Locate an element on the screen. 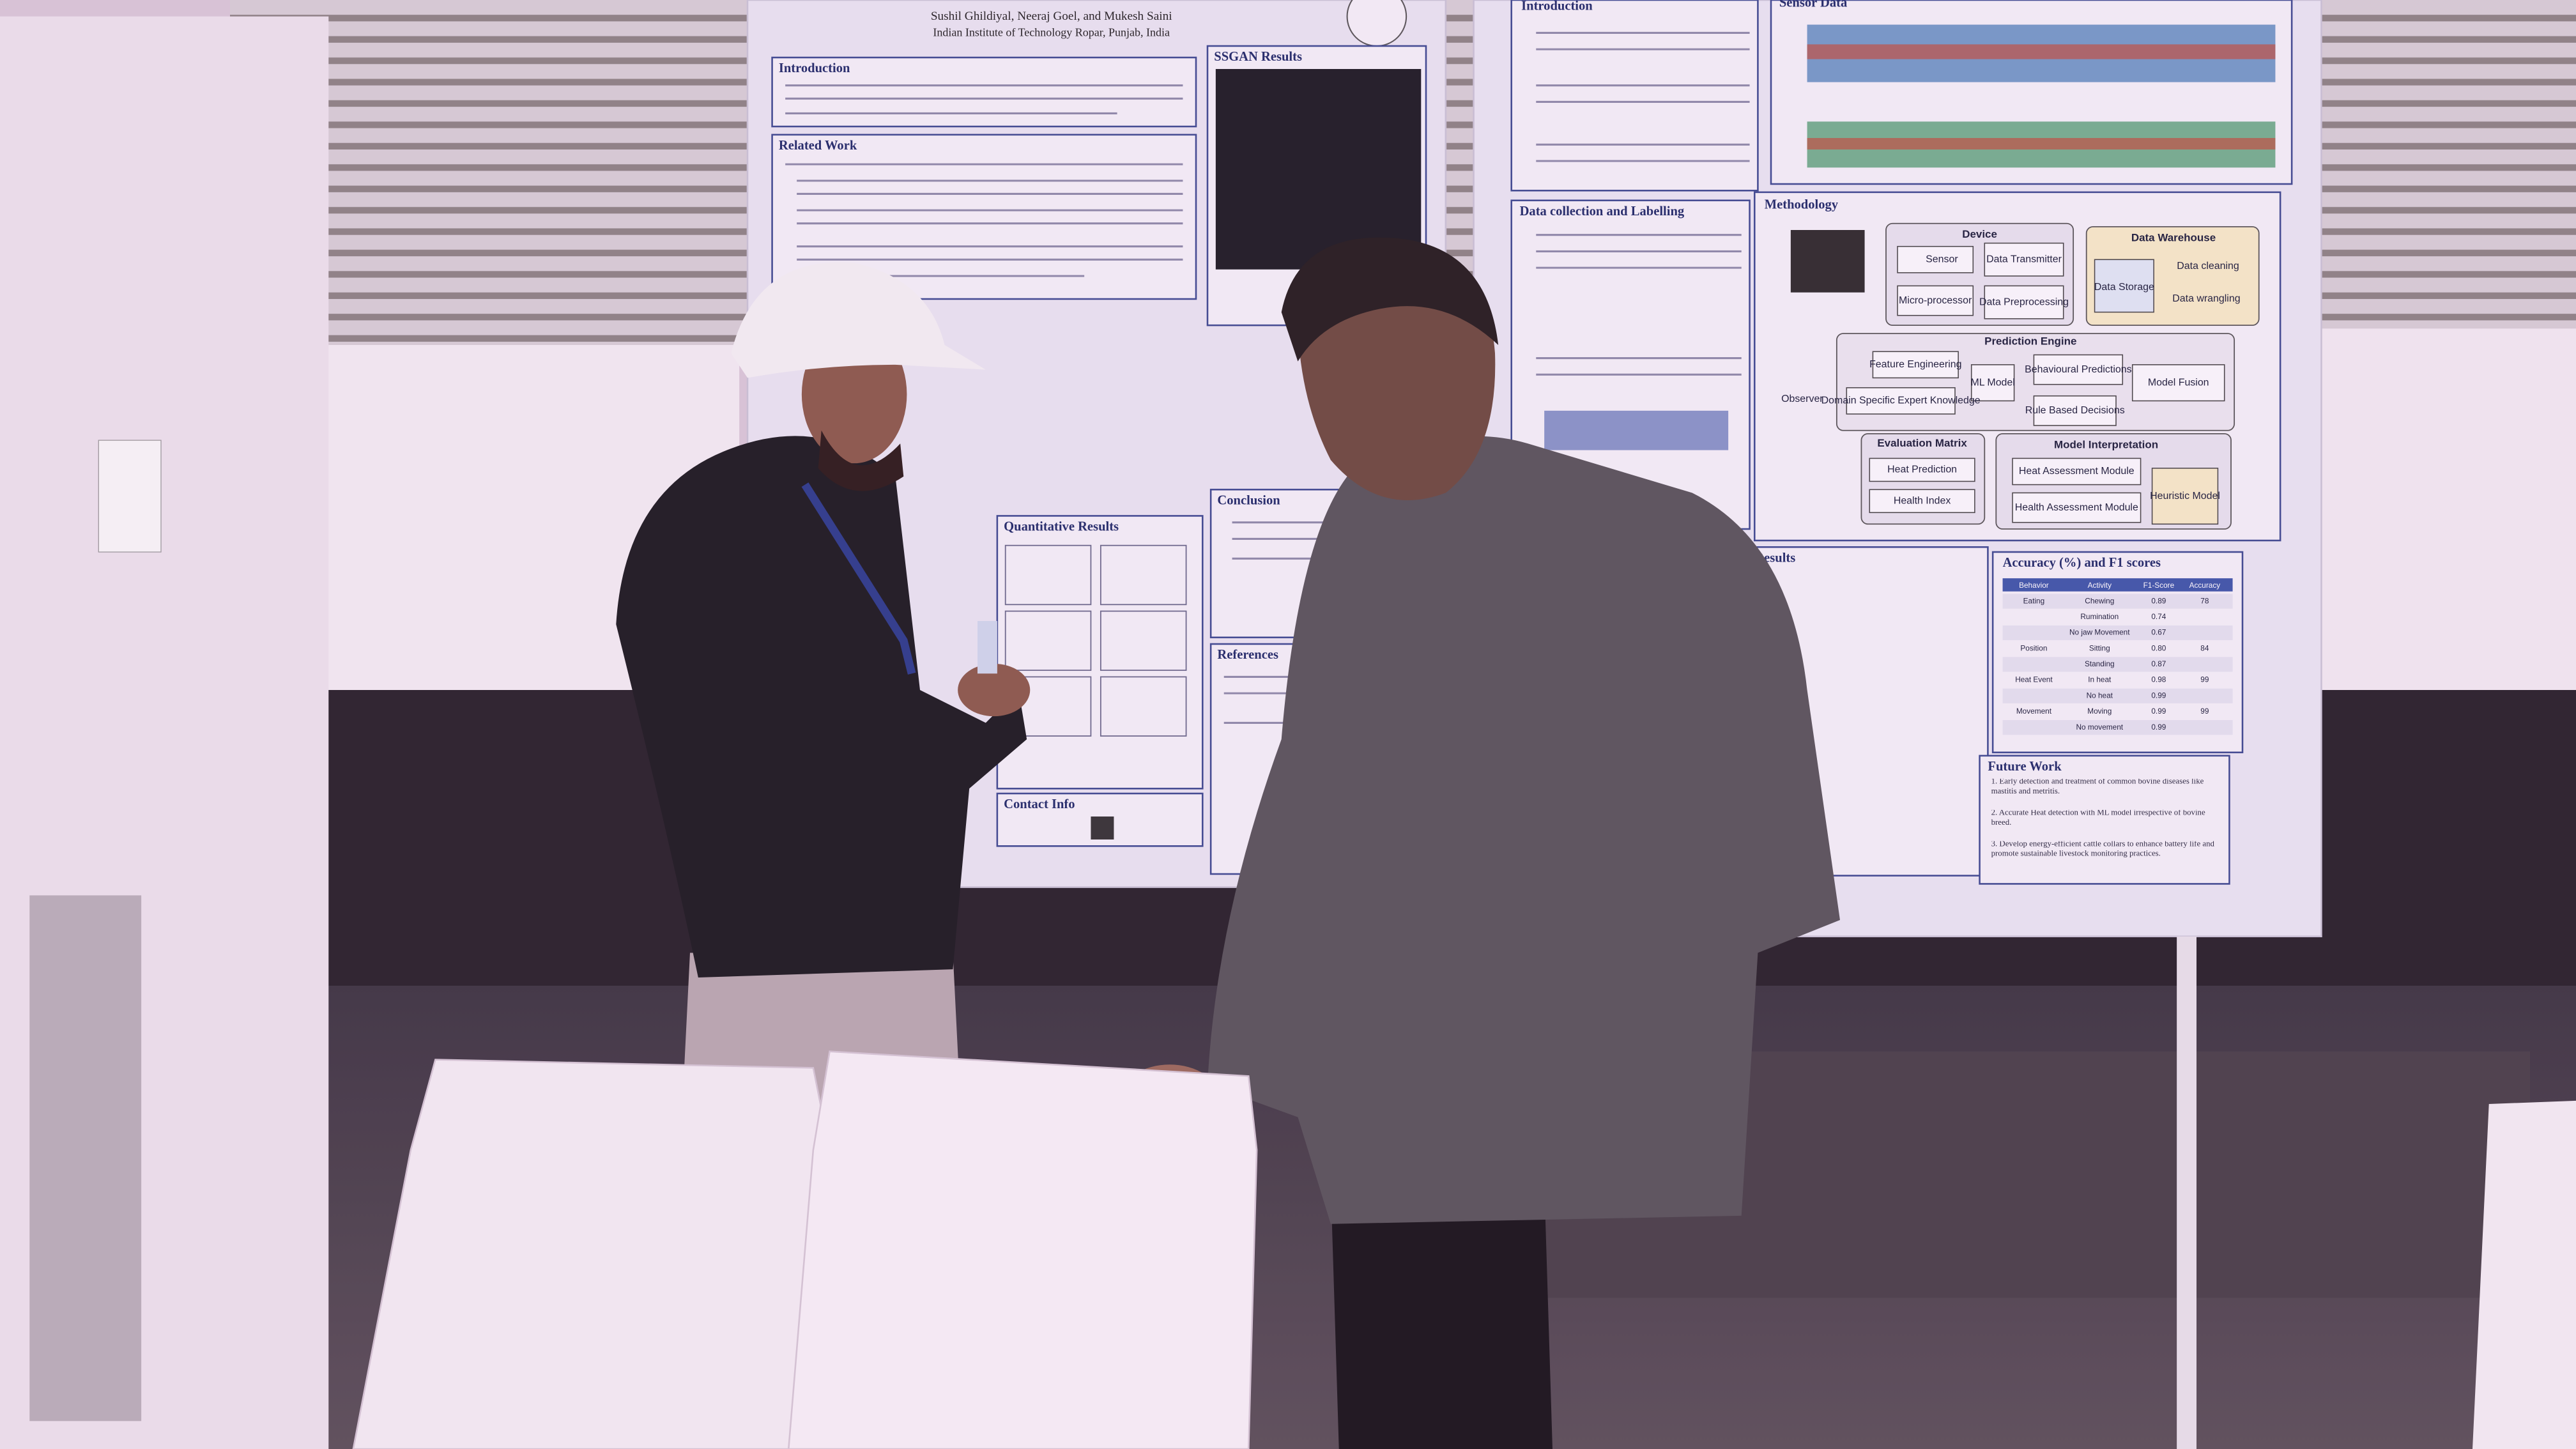  stand-leg is located at coordinates (2186, 1192).